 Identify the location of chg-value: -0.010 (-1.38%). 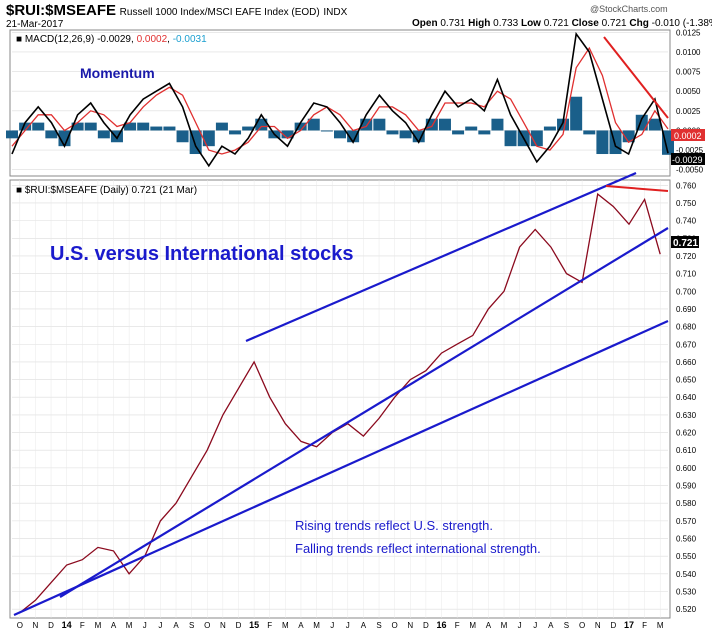
(681, 23).